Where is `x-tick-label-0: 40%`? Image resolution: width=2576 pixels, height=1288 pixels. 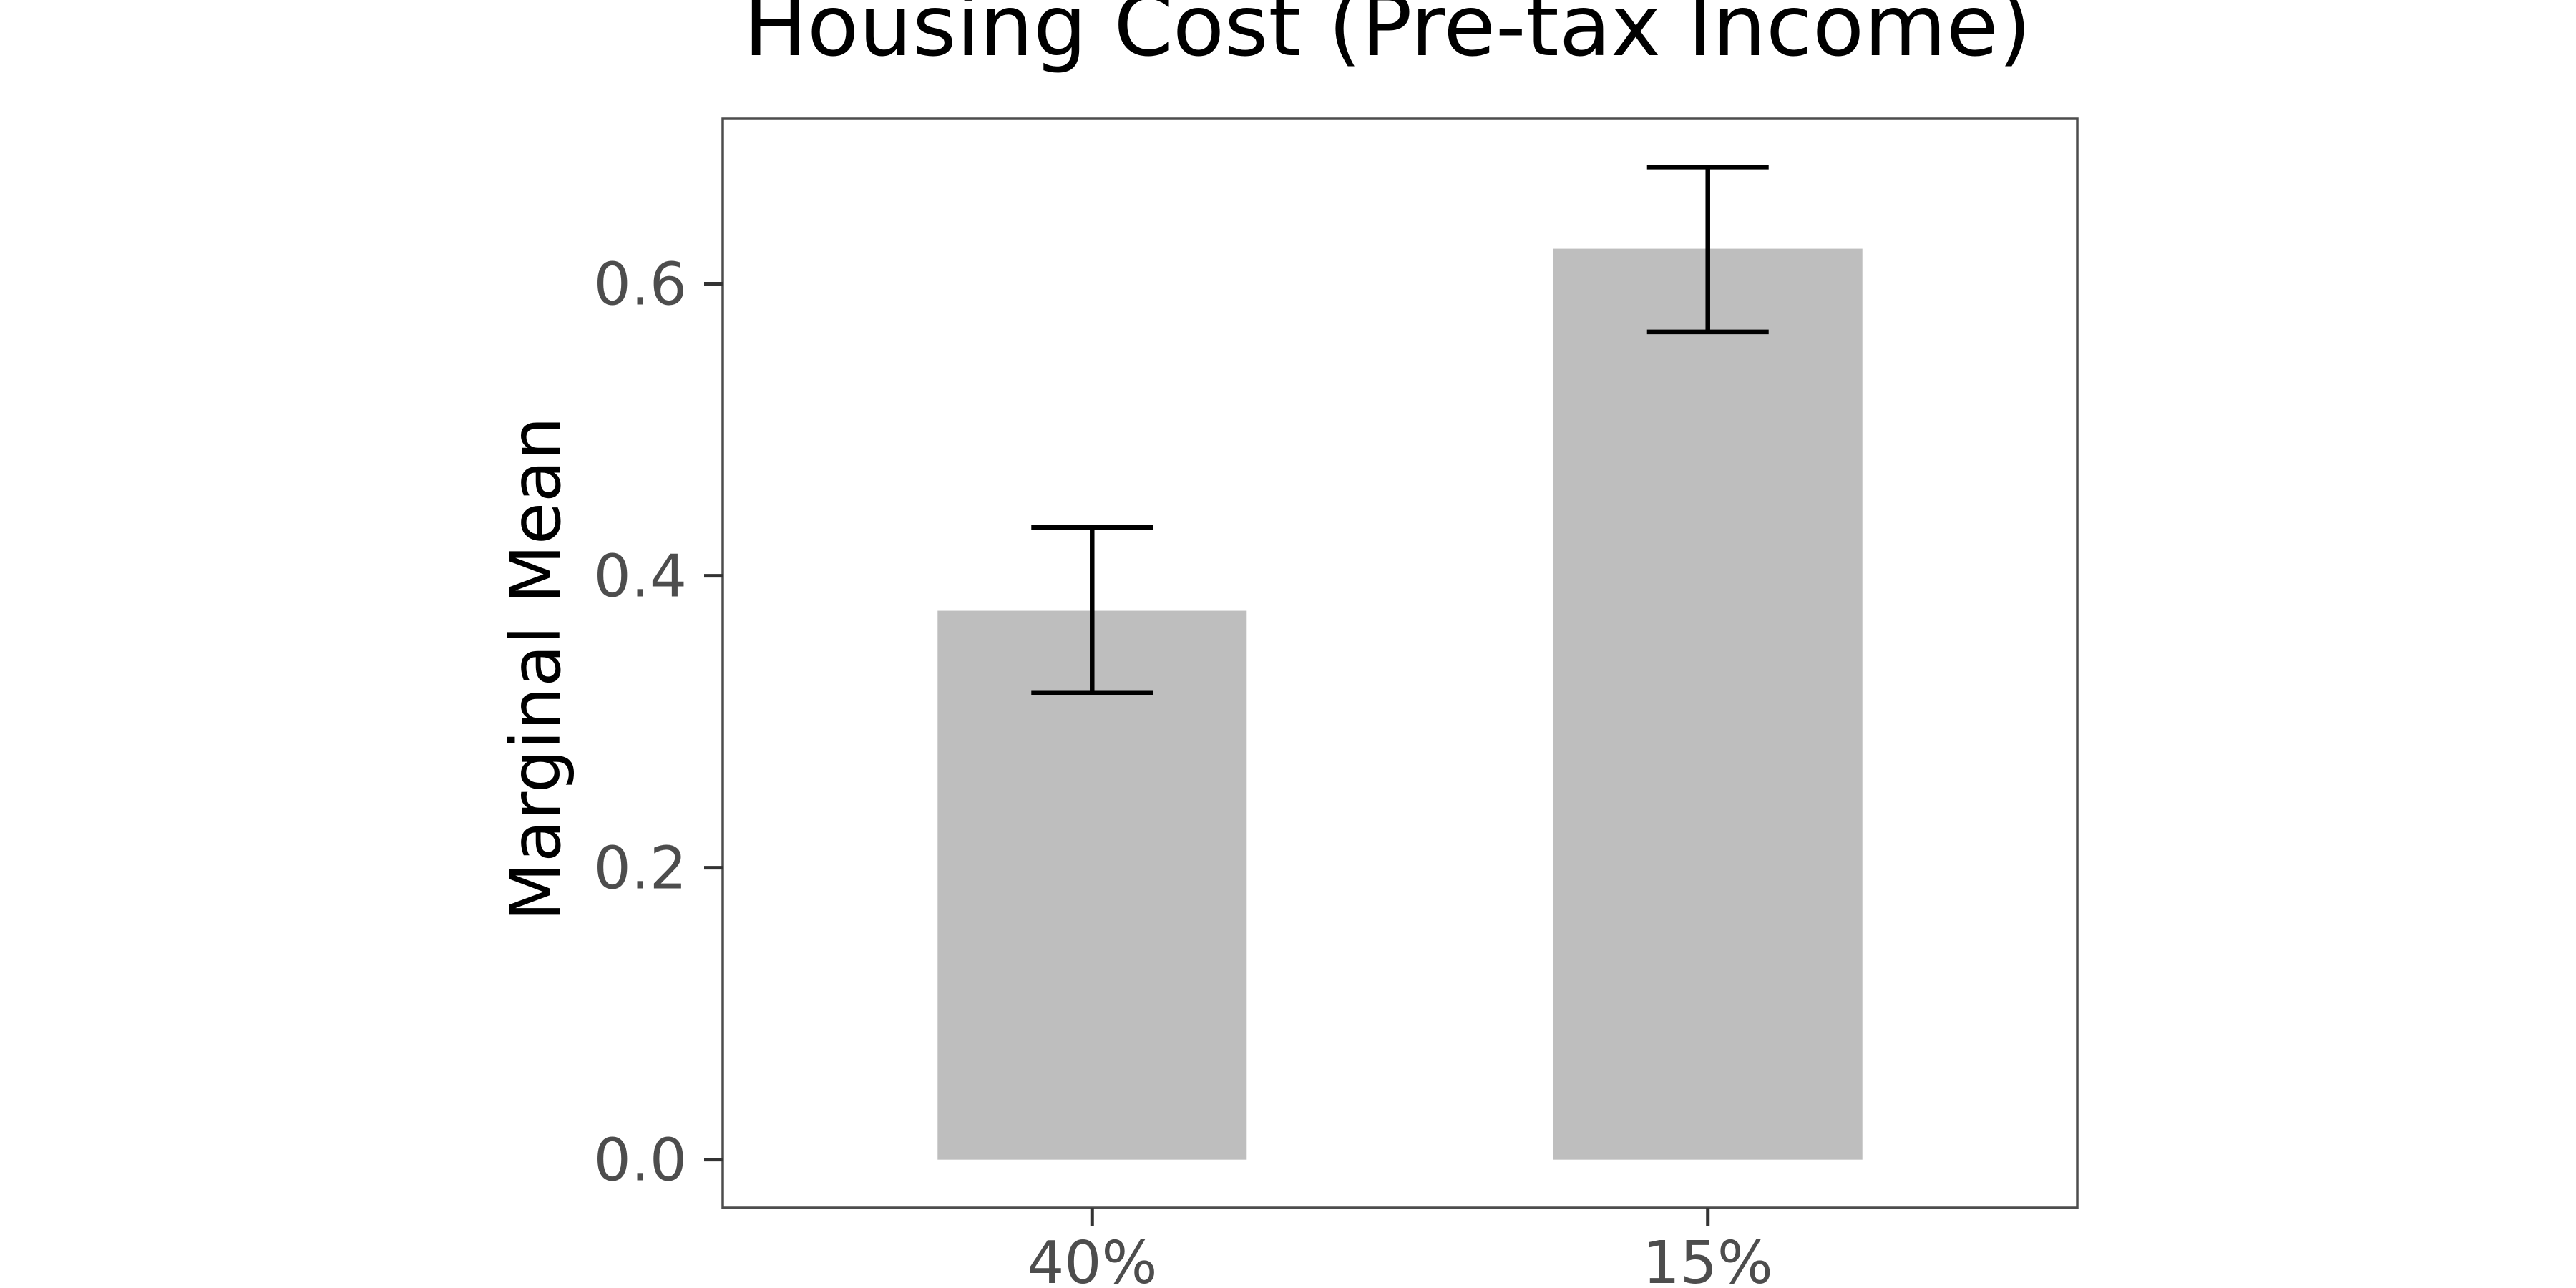 x-tick-label-0: 40% is located at coordinates (1092, 1258).